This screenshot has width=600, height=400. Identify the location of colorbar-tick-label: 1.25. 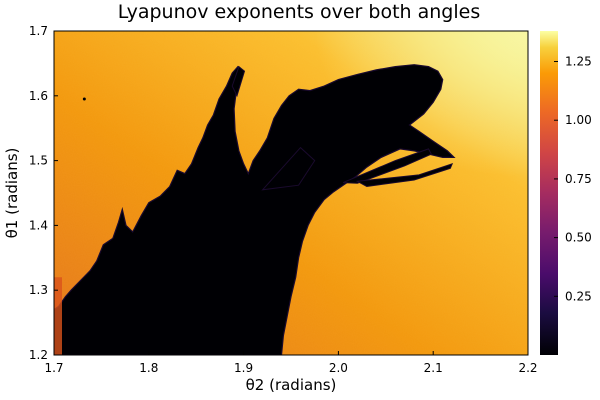
(578, 62).